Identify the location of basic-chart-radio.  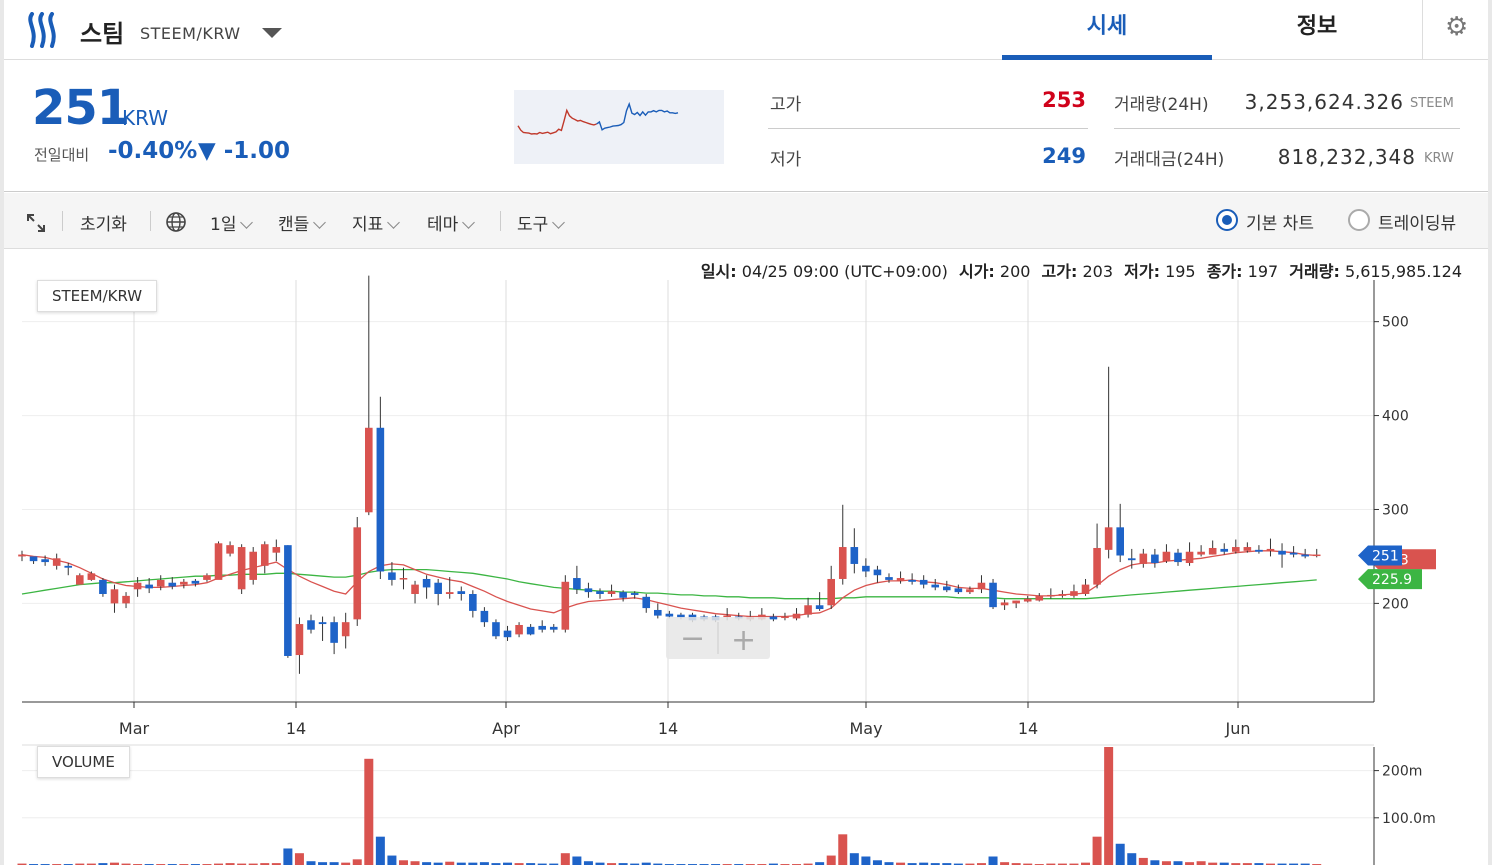
(1227, 220).